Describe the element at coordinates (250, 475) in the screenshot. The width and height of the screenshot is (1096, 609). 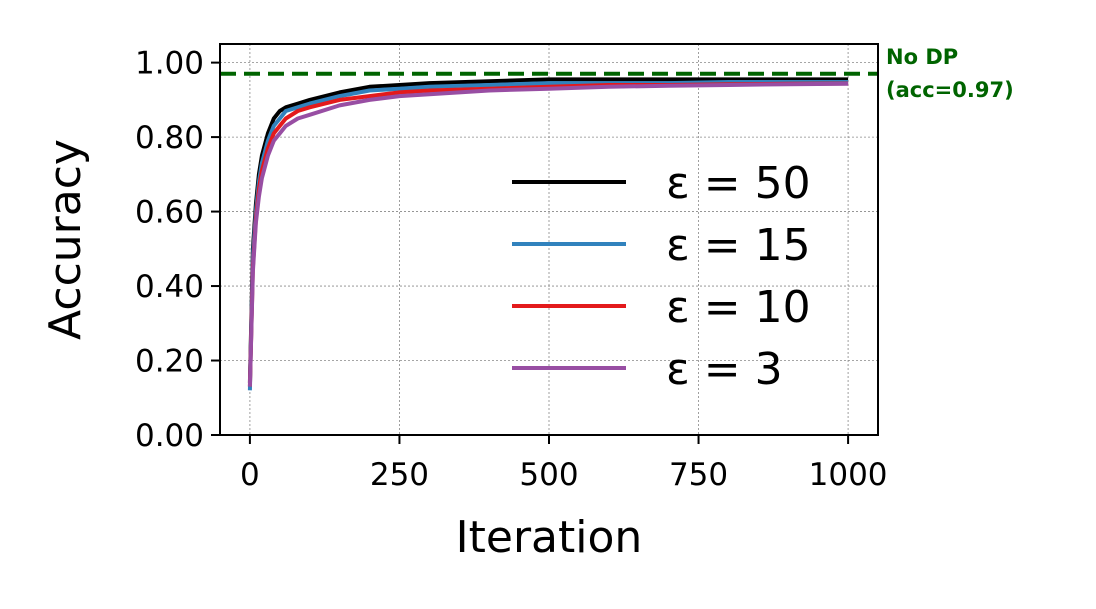
I see `x-tick-label: 0` at that location.